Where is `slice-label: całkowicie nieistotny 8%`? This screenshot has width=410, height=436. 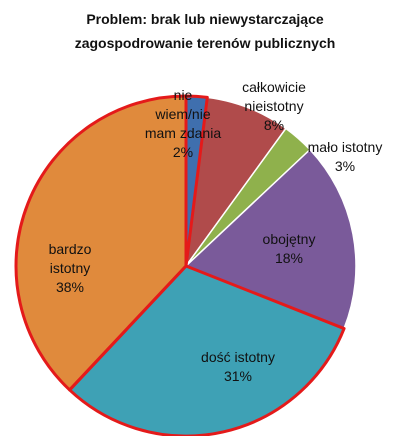 slice-label: całkowicie nieistotny 8% is located at coordinates (274, 106).